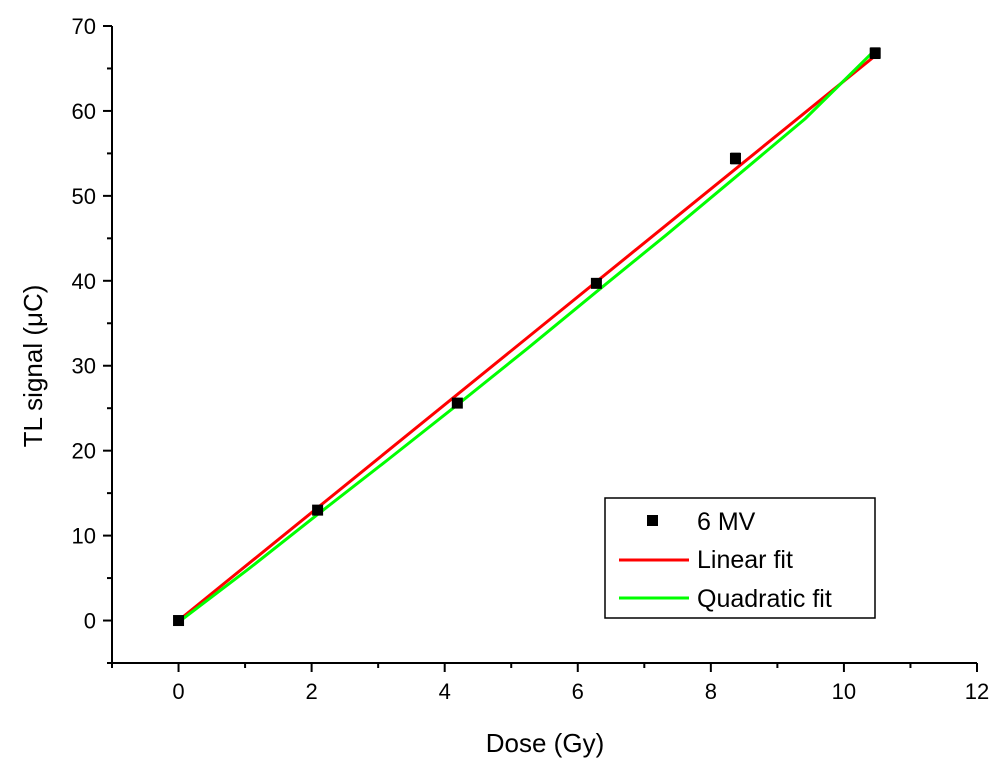 This screenshot has height=759, width=1005. What do you see at coordinates (33, 366) in the screenshot?
I see `y-axis-title: TL signal (μC)` at bounding box center [33, 366].